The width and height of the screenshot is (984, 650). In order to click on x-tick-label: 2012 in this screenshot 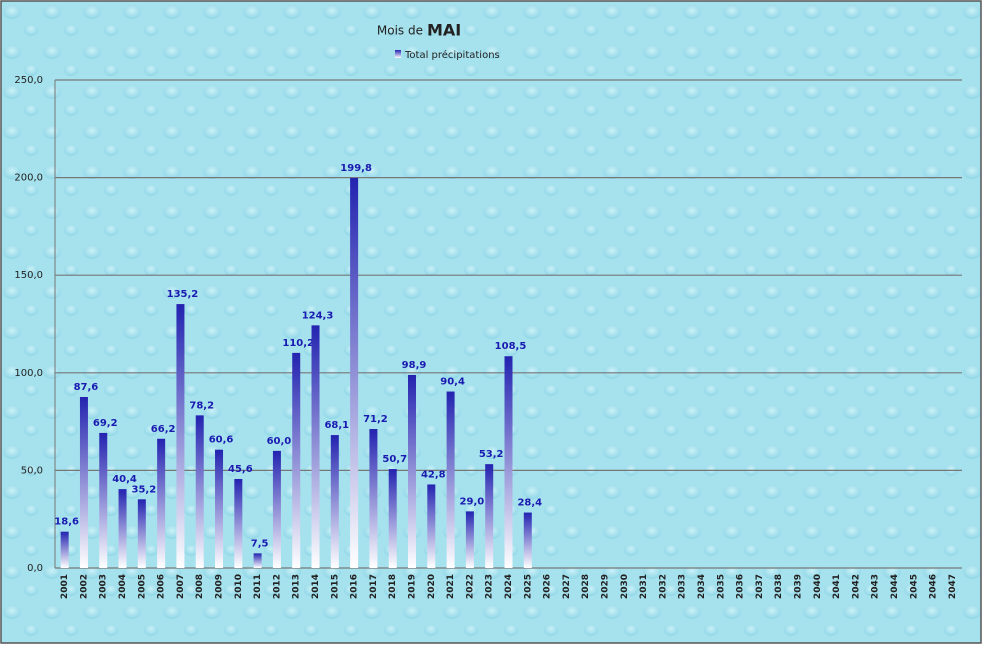, I will do `click(277, 586)`.